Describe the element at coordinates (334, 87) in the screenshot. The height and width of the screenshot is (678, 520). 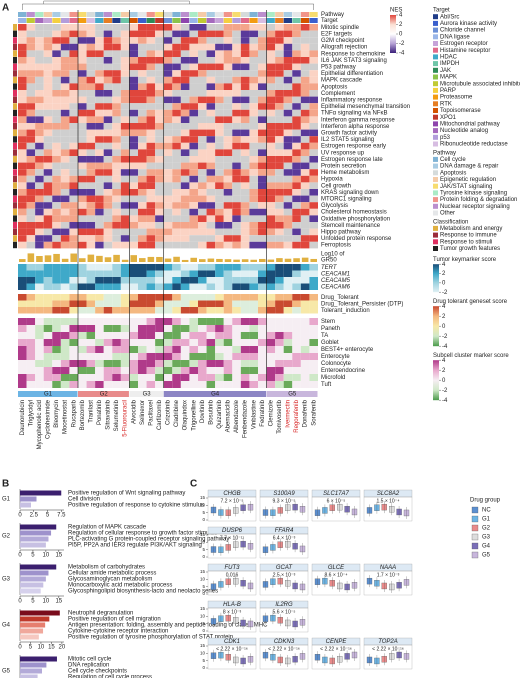
I see `row-label: Apoptosis` at that location.